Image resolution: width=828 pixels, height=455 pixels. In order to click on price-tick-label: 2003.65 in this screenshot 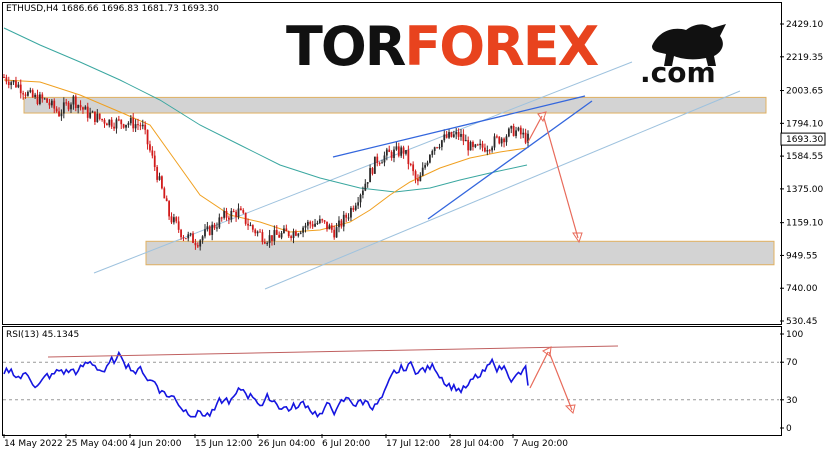, I will do `click(804, 92)`.